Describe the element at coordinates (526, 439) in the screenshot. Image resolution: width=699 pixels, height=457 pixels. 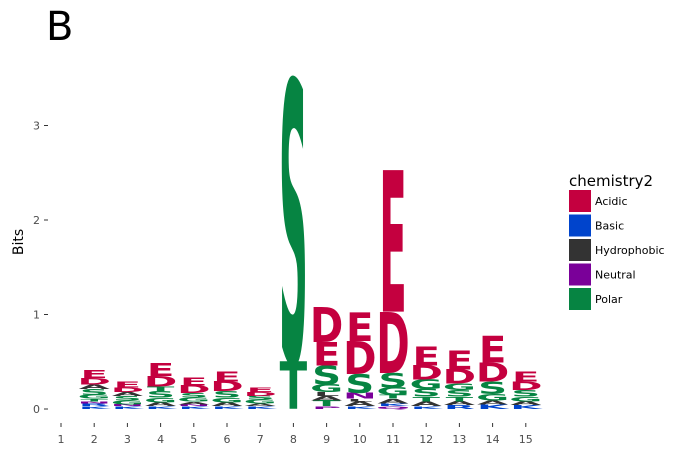
I see `x-tick-label: 15` at that location.